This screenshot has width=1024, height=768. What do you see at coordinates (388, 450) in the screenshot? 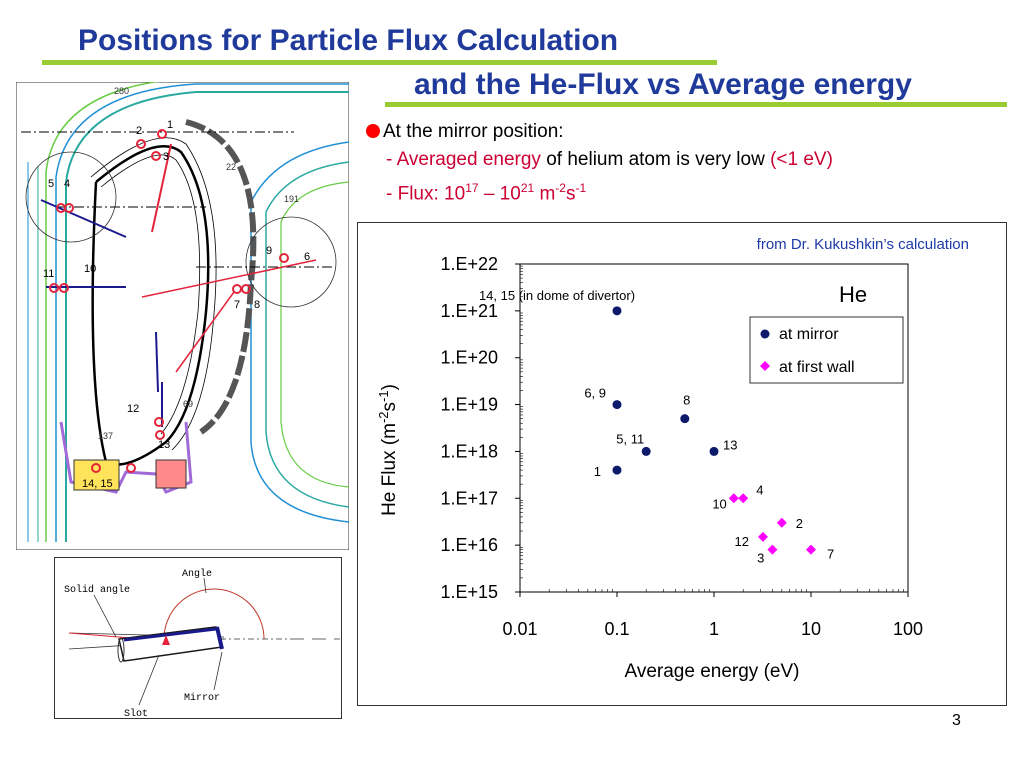
I see `y-axis-label: He Flux (m-2s-1)` at bounding box center [388, 450].